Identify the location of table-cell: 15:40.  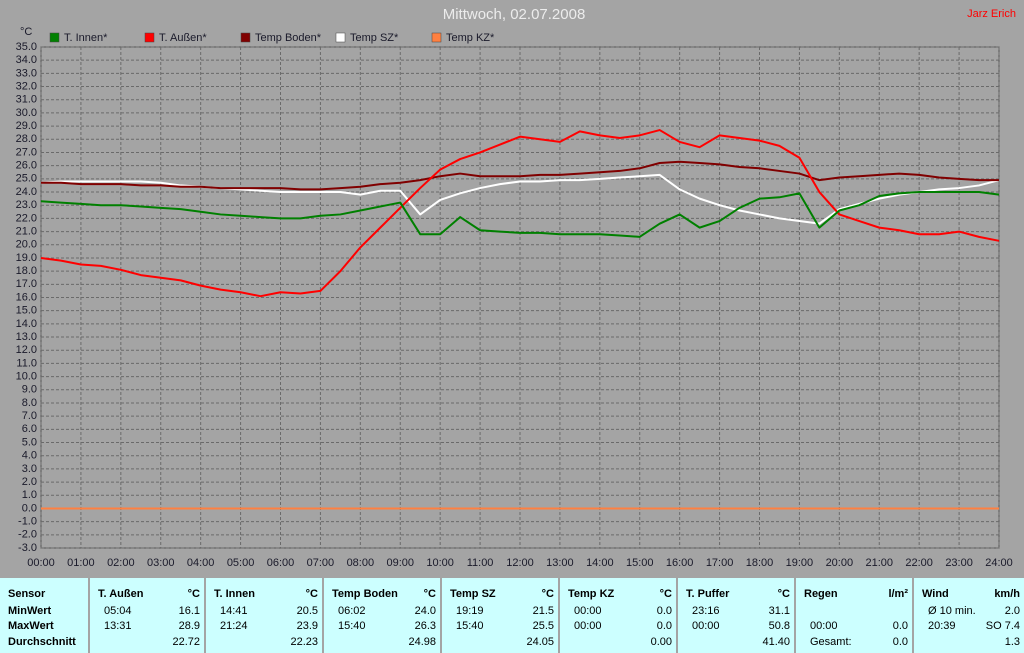
(352, 626).